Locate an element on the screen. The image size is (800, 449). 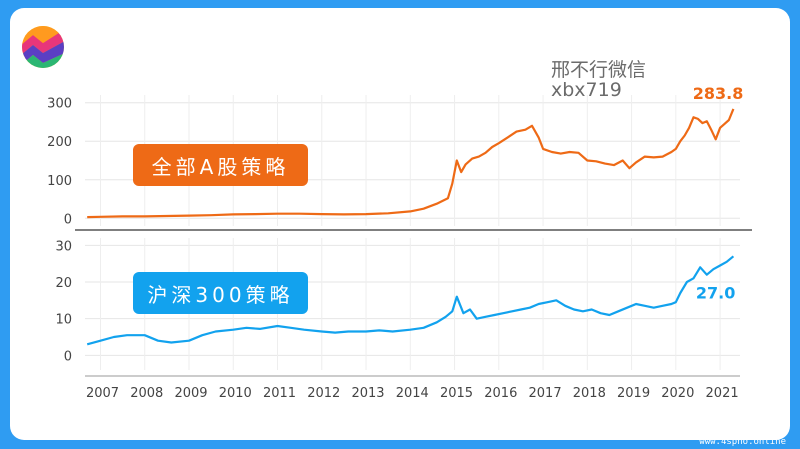
x-tick-label: 2007 is located at coordinates (102, 393).